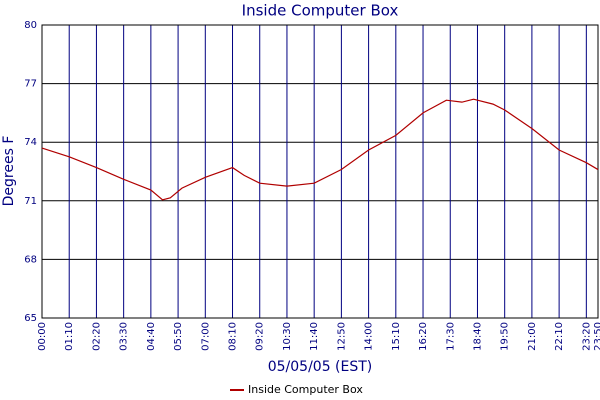 Image resolution: width=600 pixels, height=400 pixels. Describe the element at coordinates (450, 336) in the screenshot. I see `x-tick-label: 17:30` at that location.